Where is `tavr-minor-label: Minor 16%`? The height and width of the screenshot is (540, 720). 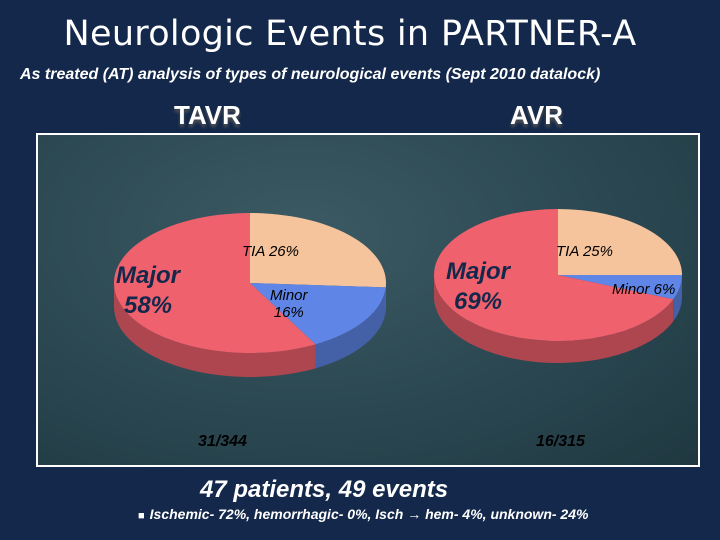
tavr-minor-label: Minor 16% is located at coordinates (289, 304).